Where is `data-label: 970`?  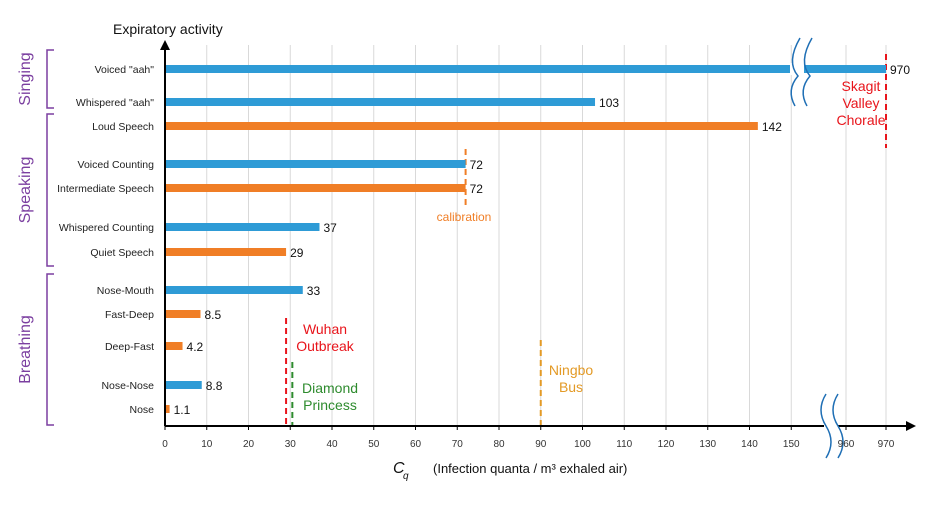
data-label: 970 is located at coordinates (900, 70).